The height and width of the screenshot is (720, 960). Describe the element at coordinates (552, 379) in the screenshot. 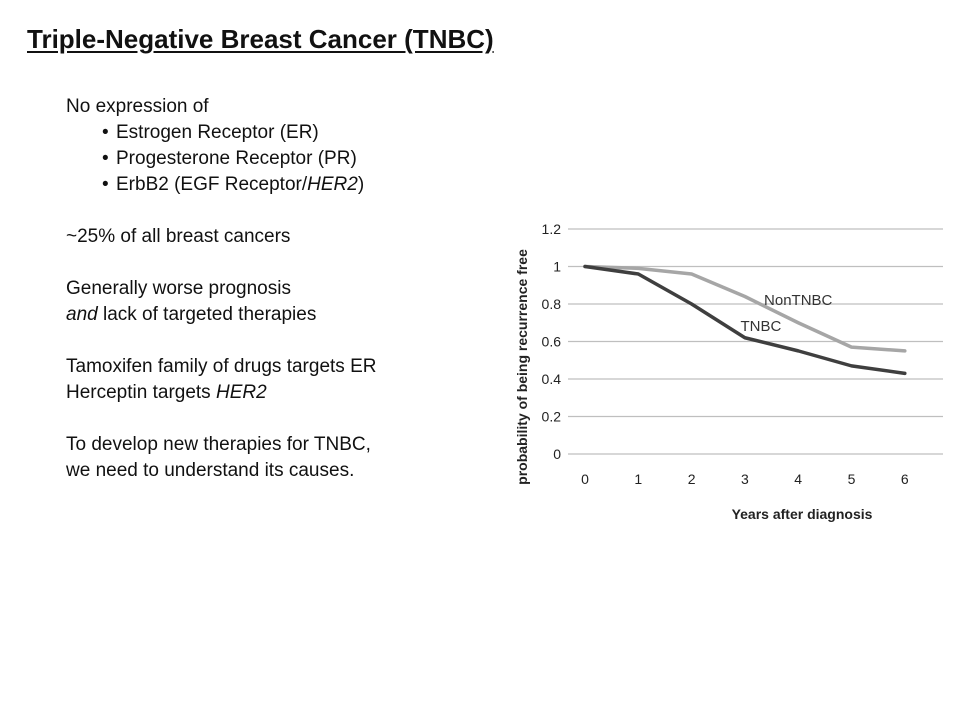

I see `y-tick-label: 0.4` at that location.